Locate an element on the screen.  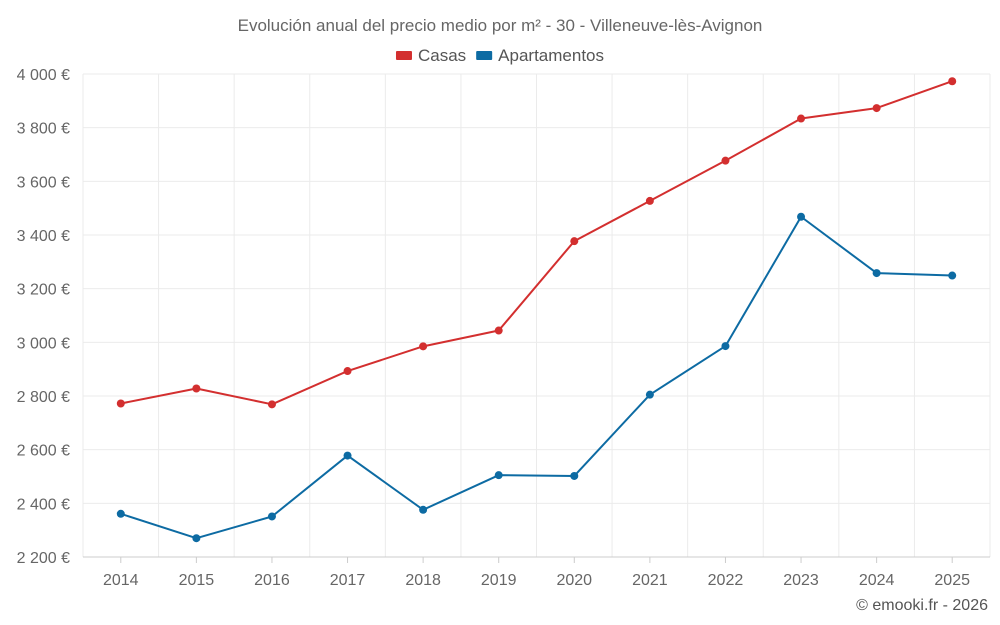
y-tick-label: 3 400 € is located at coordinates (43, 236).